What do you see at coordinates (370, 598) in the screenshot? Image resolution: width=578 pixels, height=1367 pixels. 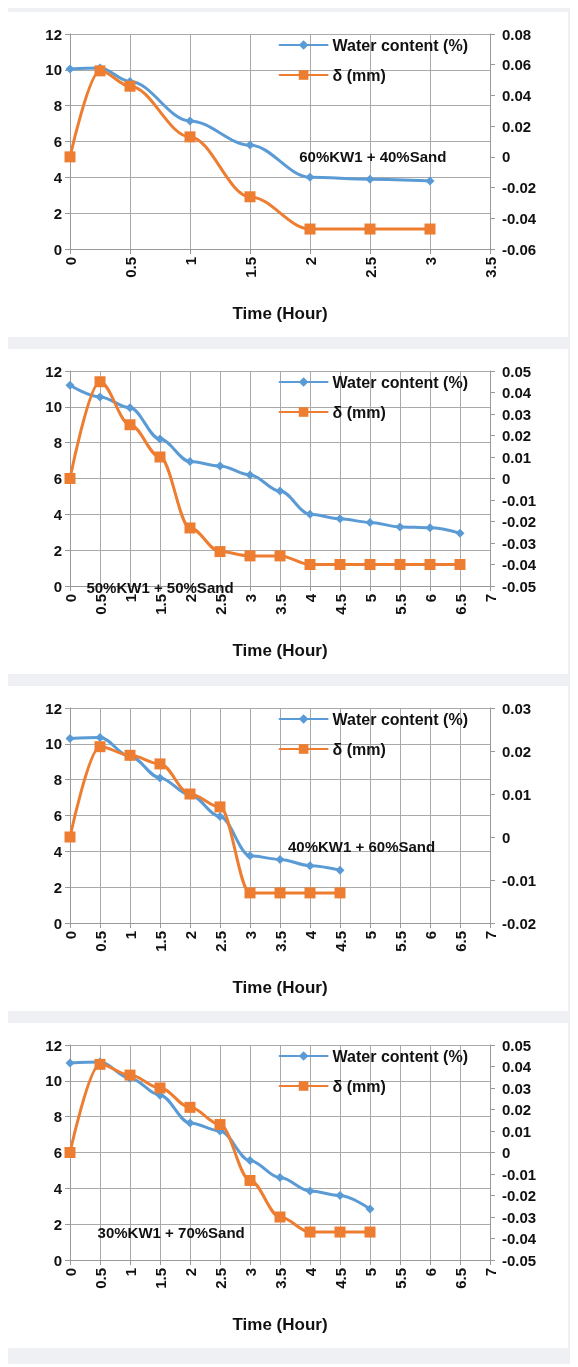 I see `x-tick-label: 5` at bounding box center [370, 598].